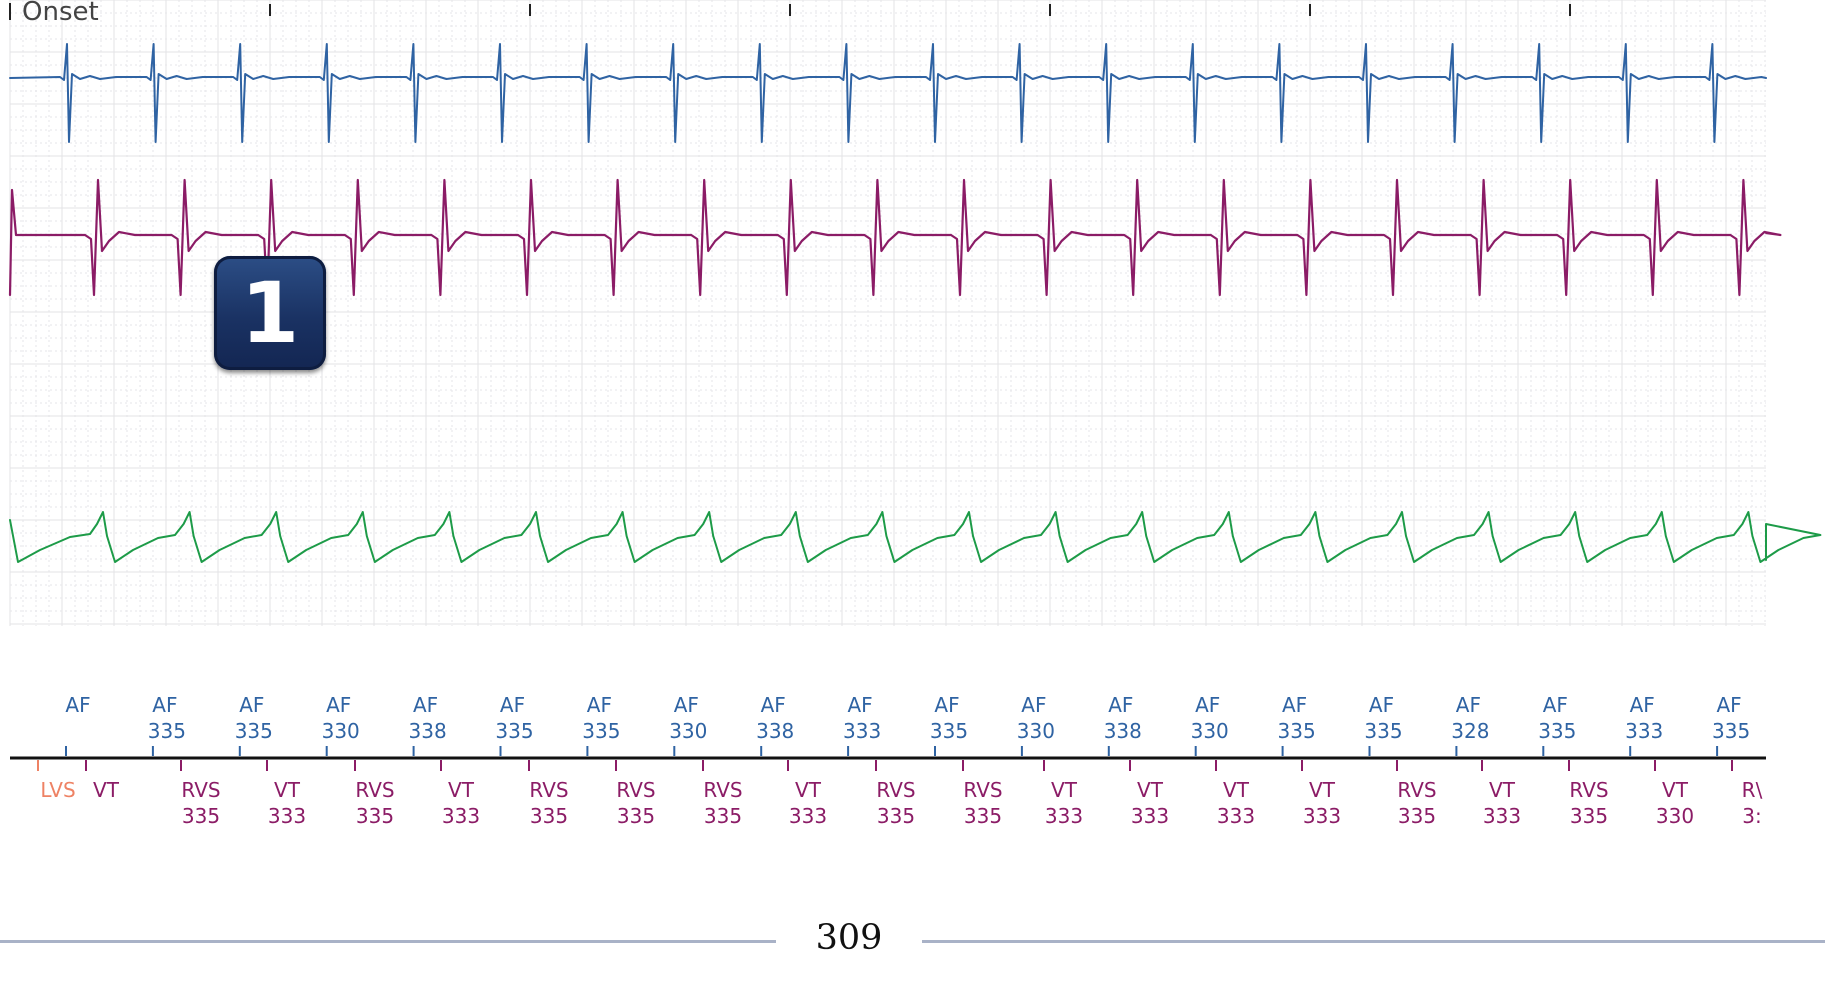 The width and height of the screenshot is (1825, 1007). Describe the element at coordinates (1752, 790) in the screenshot. I see `ventricular-marker-label: R\` at that location.